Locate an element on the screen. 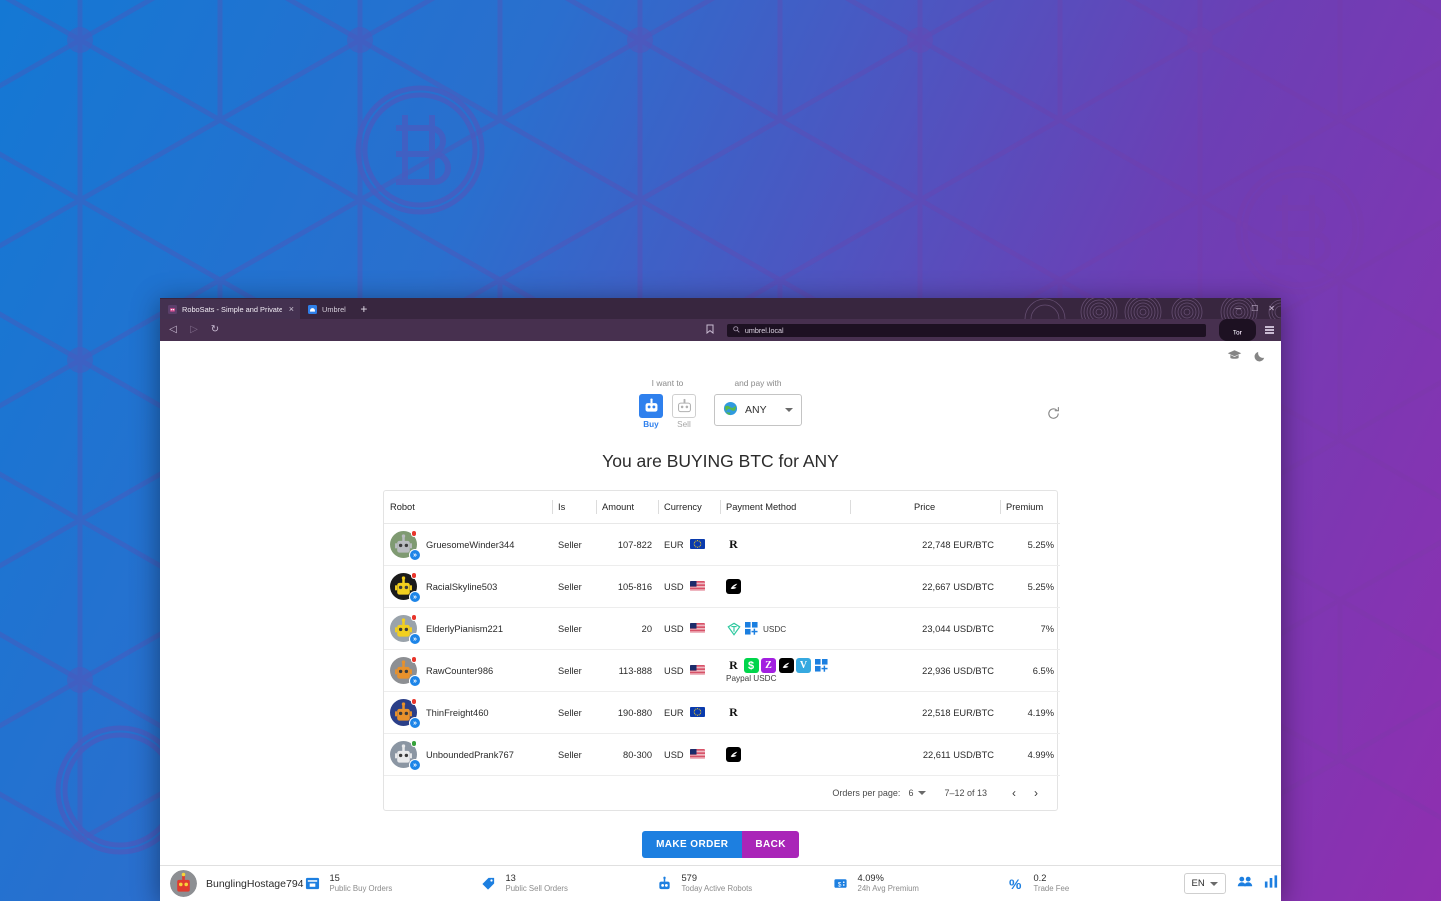 The width and height of the screenshot is (1441, 901). people-icon is located at coordinates (1245, 884).